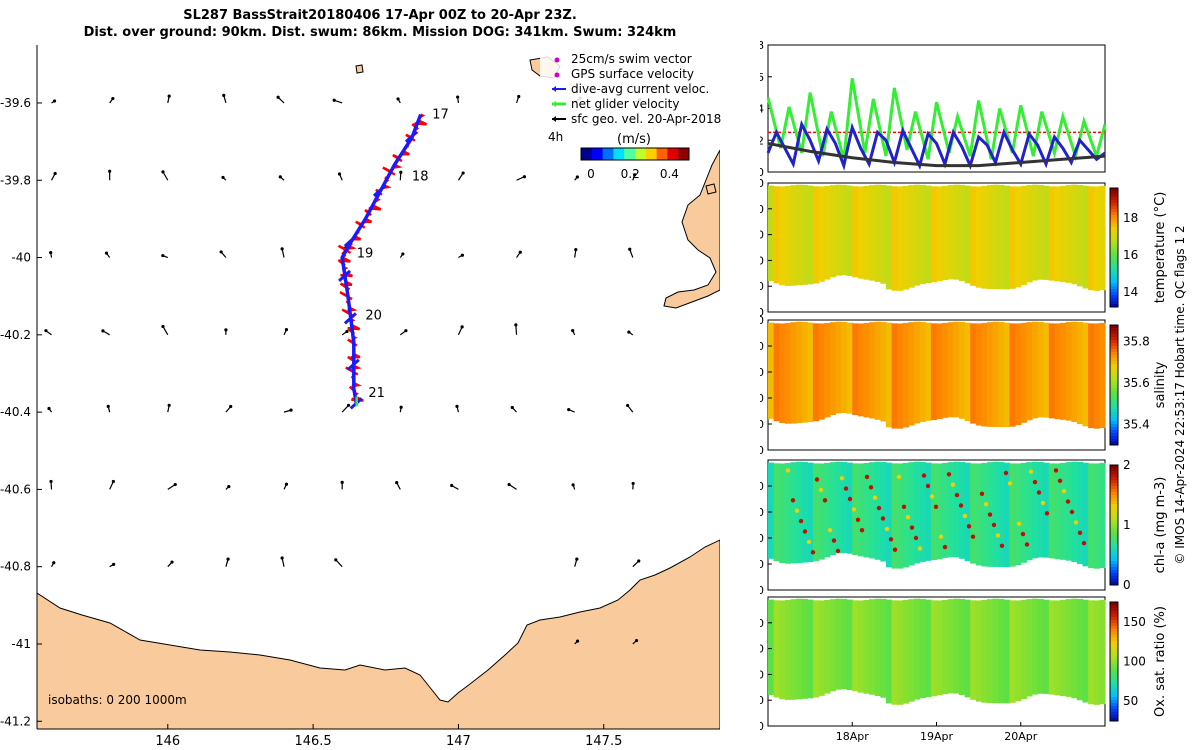 Image resolution: width=1200 pixels, height=750 pixels. What do you see at coordinates (762, 398) in the screenshot?
I see `section-y-tick-label: 60` at bounding box center [762, 398].